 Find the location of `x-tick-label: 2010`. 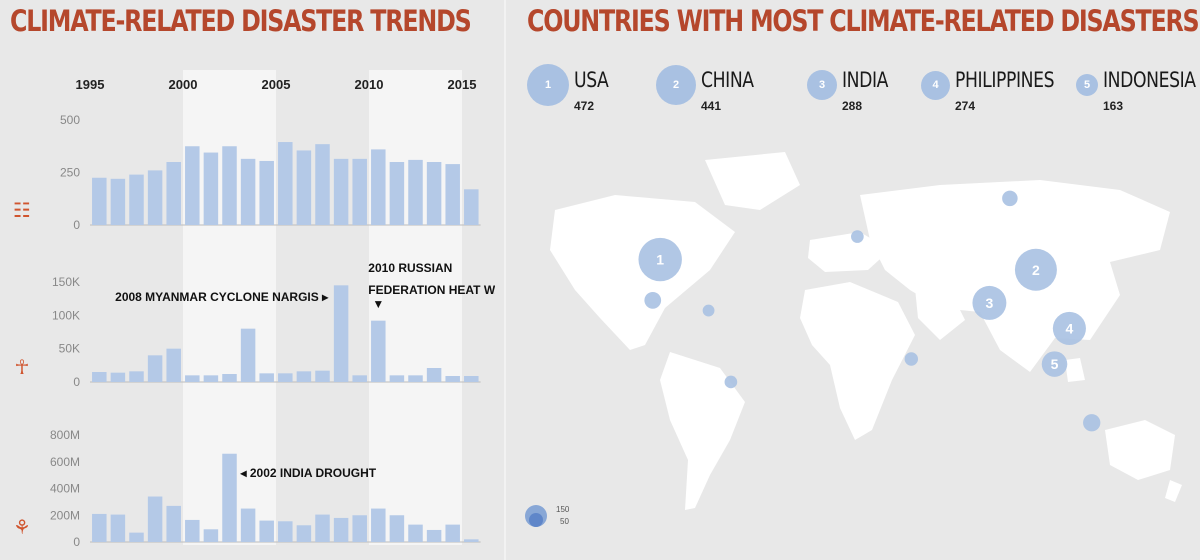

x-tick-label: 2010 is located at coordinates (369, 84).